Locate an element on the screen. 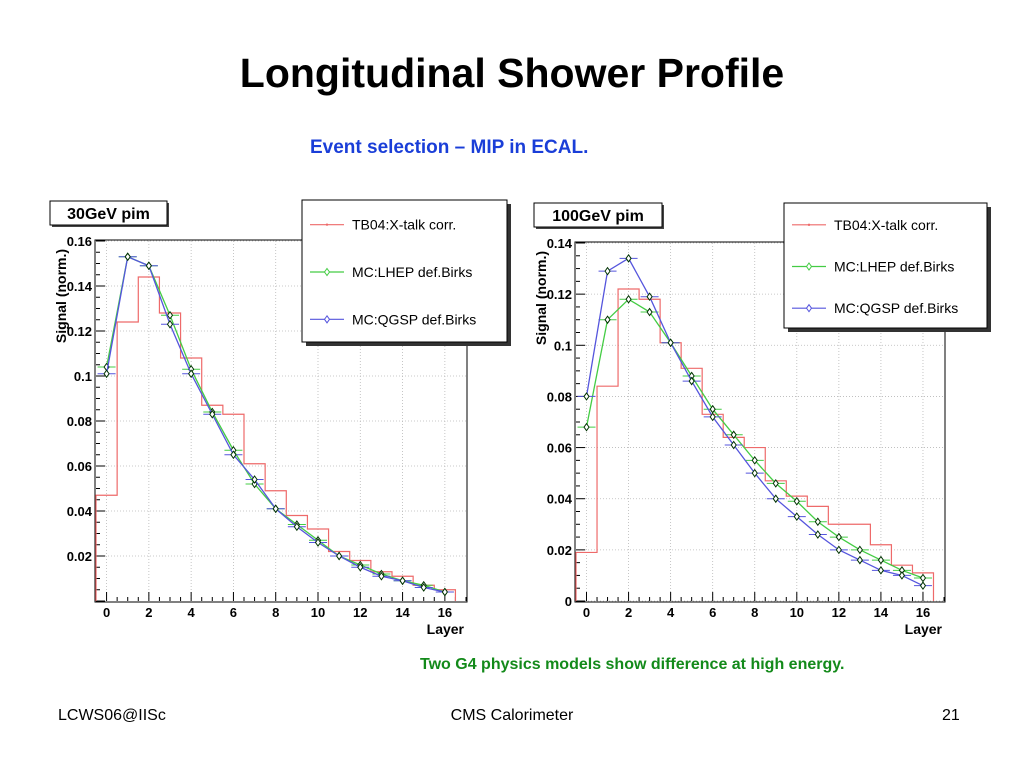 Image resolution: width=1024 pixels, height=768 pixels. chart-title: 30GeV pim is located at coordinates (108, 214).